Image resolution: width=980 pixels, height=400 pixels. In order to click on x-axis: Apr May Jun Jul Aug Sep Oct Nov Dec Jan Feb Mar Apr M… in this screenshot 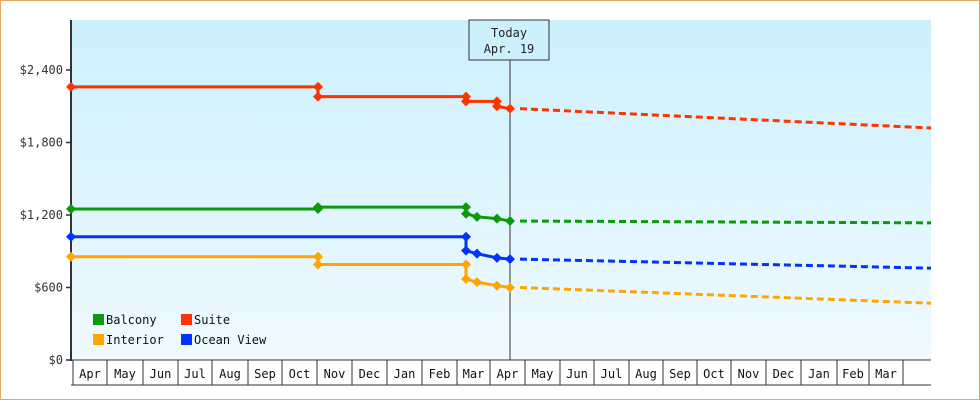, I will do `click(501, 372)`.